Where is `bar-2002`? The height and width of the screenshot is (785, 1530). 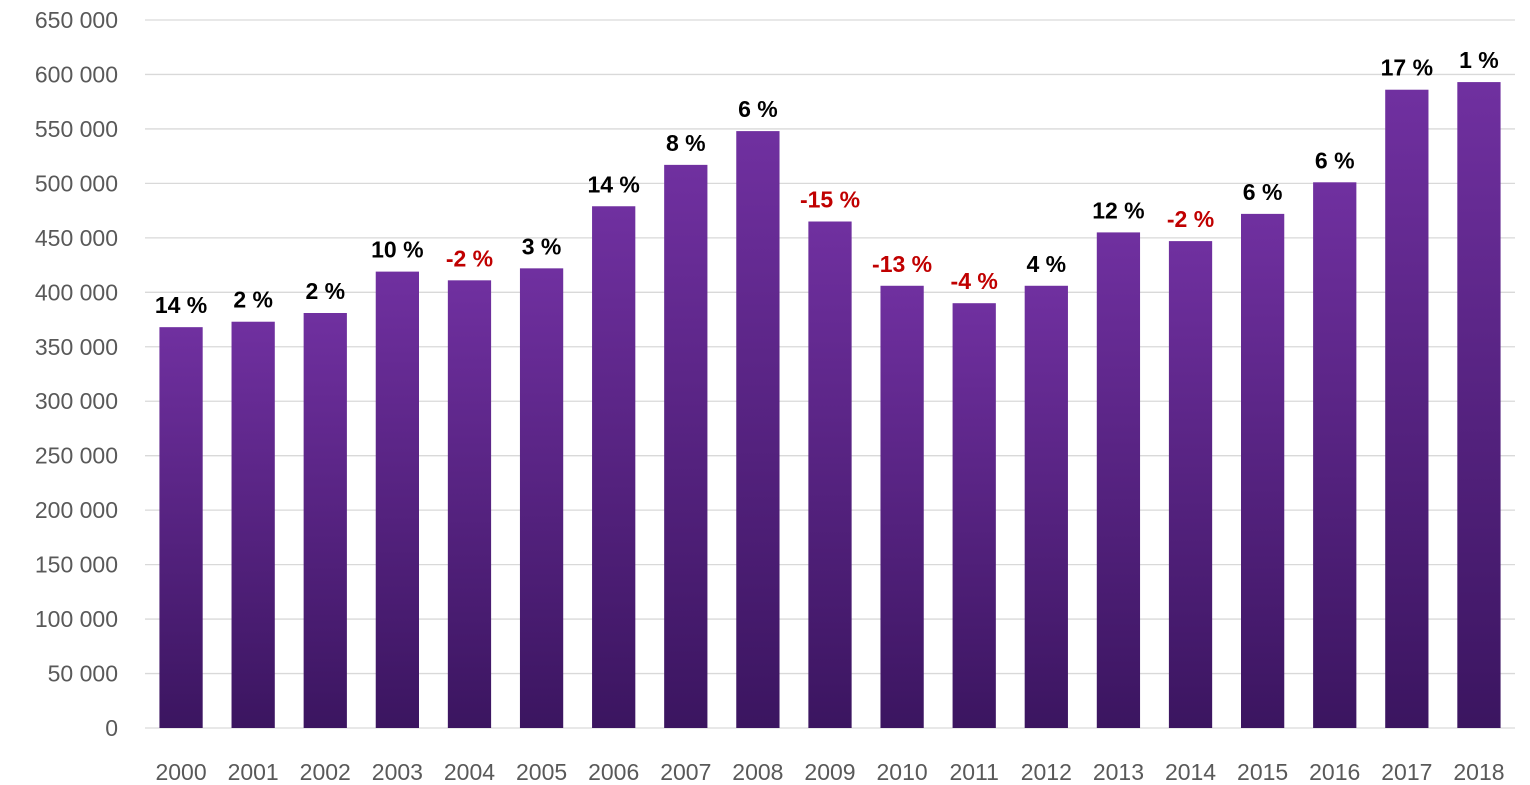 bar-2002 is located at coordinates (325, 520).